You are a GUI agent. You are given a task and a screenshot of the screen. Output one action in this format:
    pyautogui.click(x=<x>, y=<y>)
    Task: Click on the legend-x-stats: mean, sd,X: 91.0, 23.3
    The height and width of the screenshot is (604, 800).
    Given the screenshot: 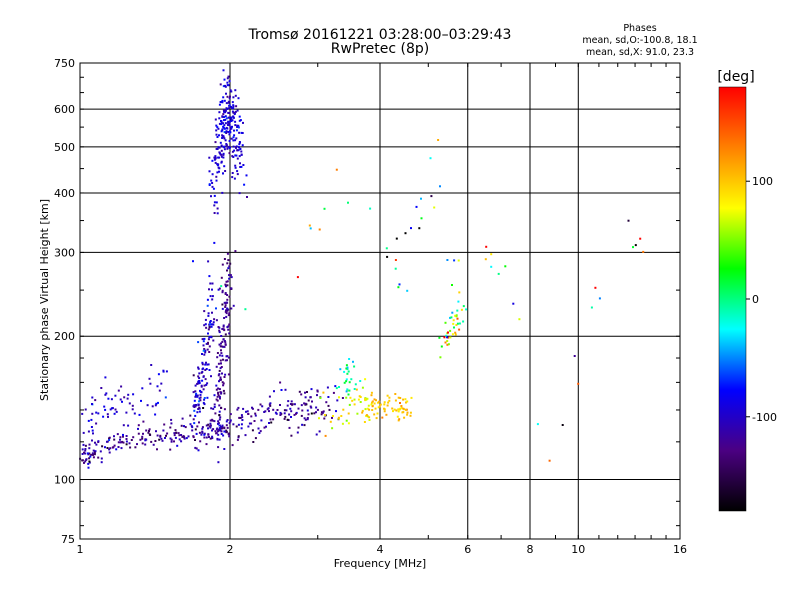 What is the action you would take?
    pyautogui.click(x=640, y=52)
    